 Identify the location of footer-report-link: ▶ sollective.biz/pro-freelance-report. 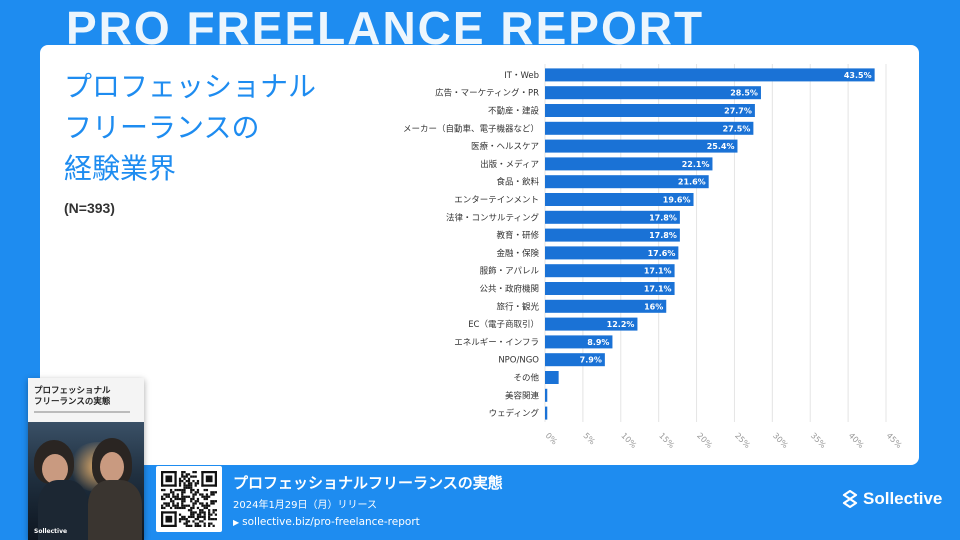
(326, 522).